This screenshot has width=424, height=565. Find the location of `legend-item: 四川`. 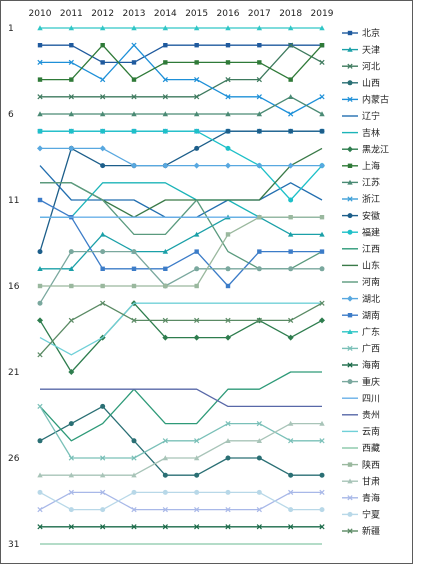

legend-item: 四川 is located at coordinates (361, 399).